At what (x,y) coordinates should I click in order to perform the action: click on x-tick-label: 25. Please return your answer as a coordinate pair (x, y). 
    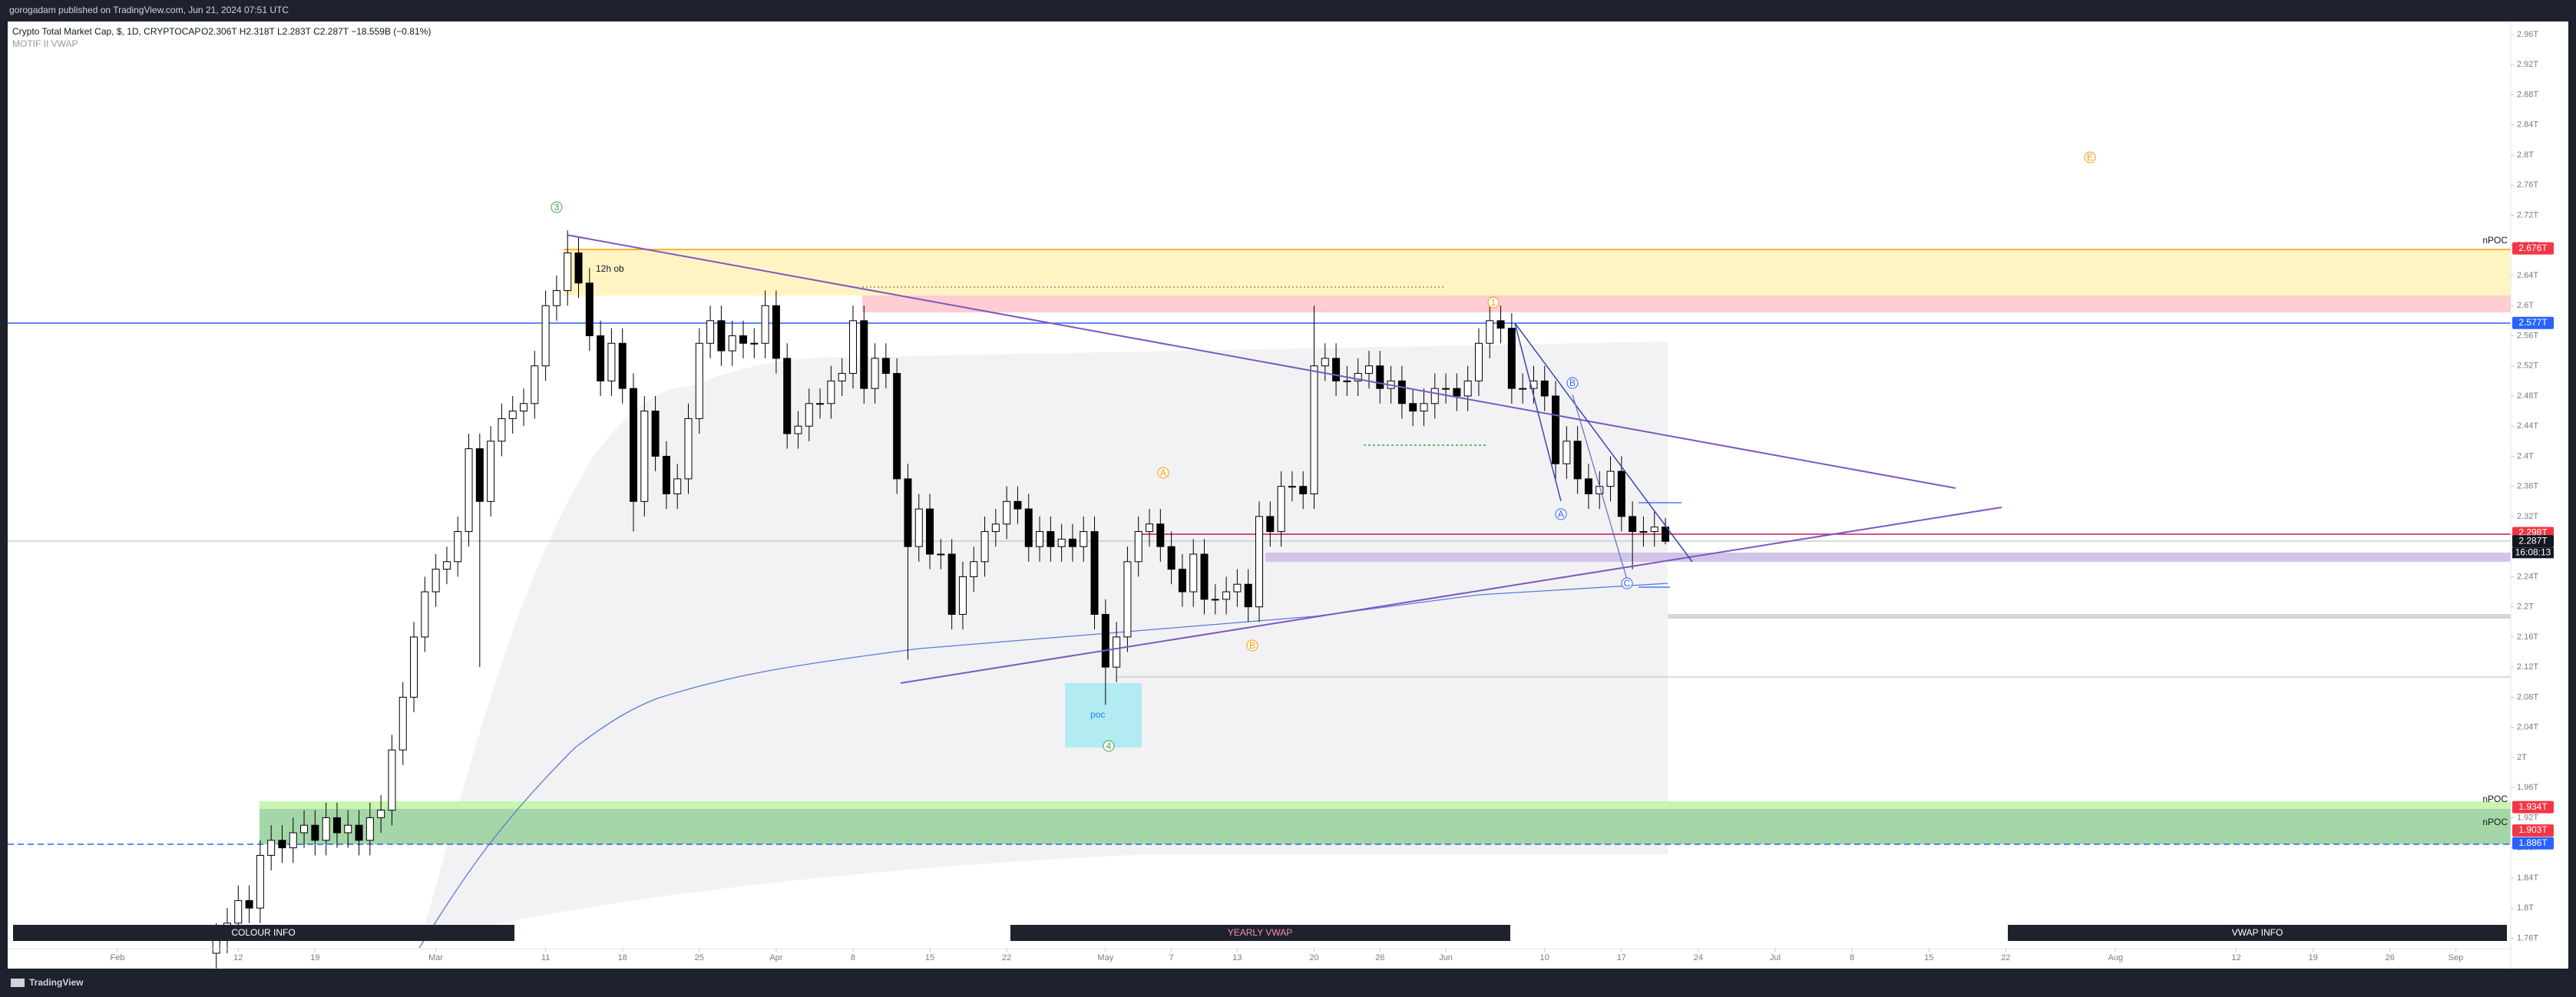
    Looking at the image, I should click on (699, 958).